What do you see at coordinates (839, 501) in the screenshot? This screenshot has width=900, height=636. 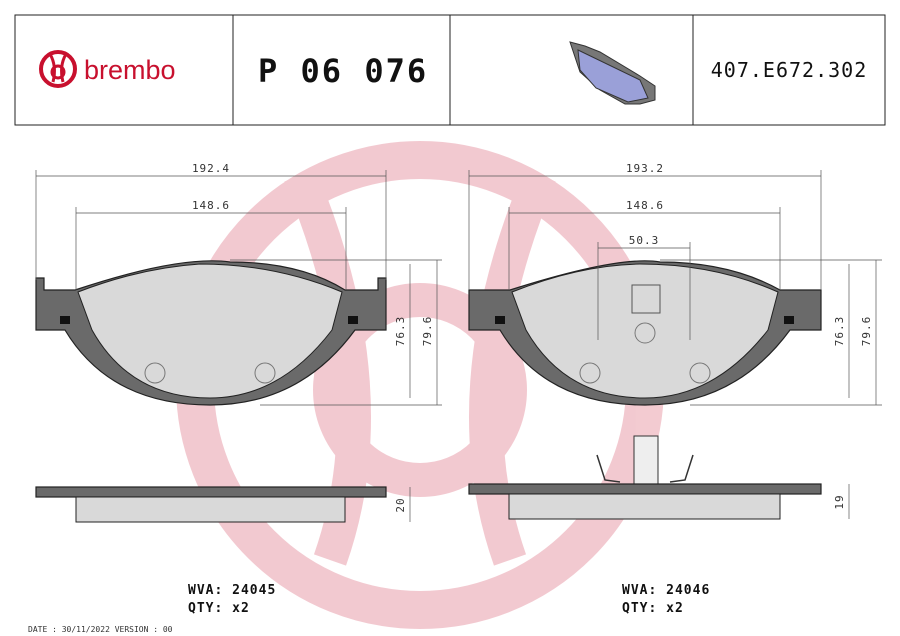 I see `dimension: 19` at bounding box center [839, 501].